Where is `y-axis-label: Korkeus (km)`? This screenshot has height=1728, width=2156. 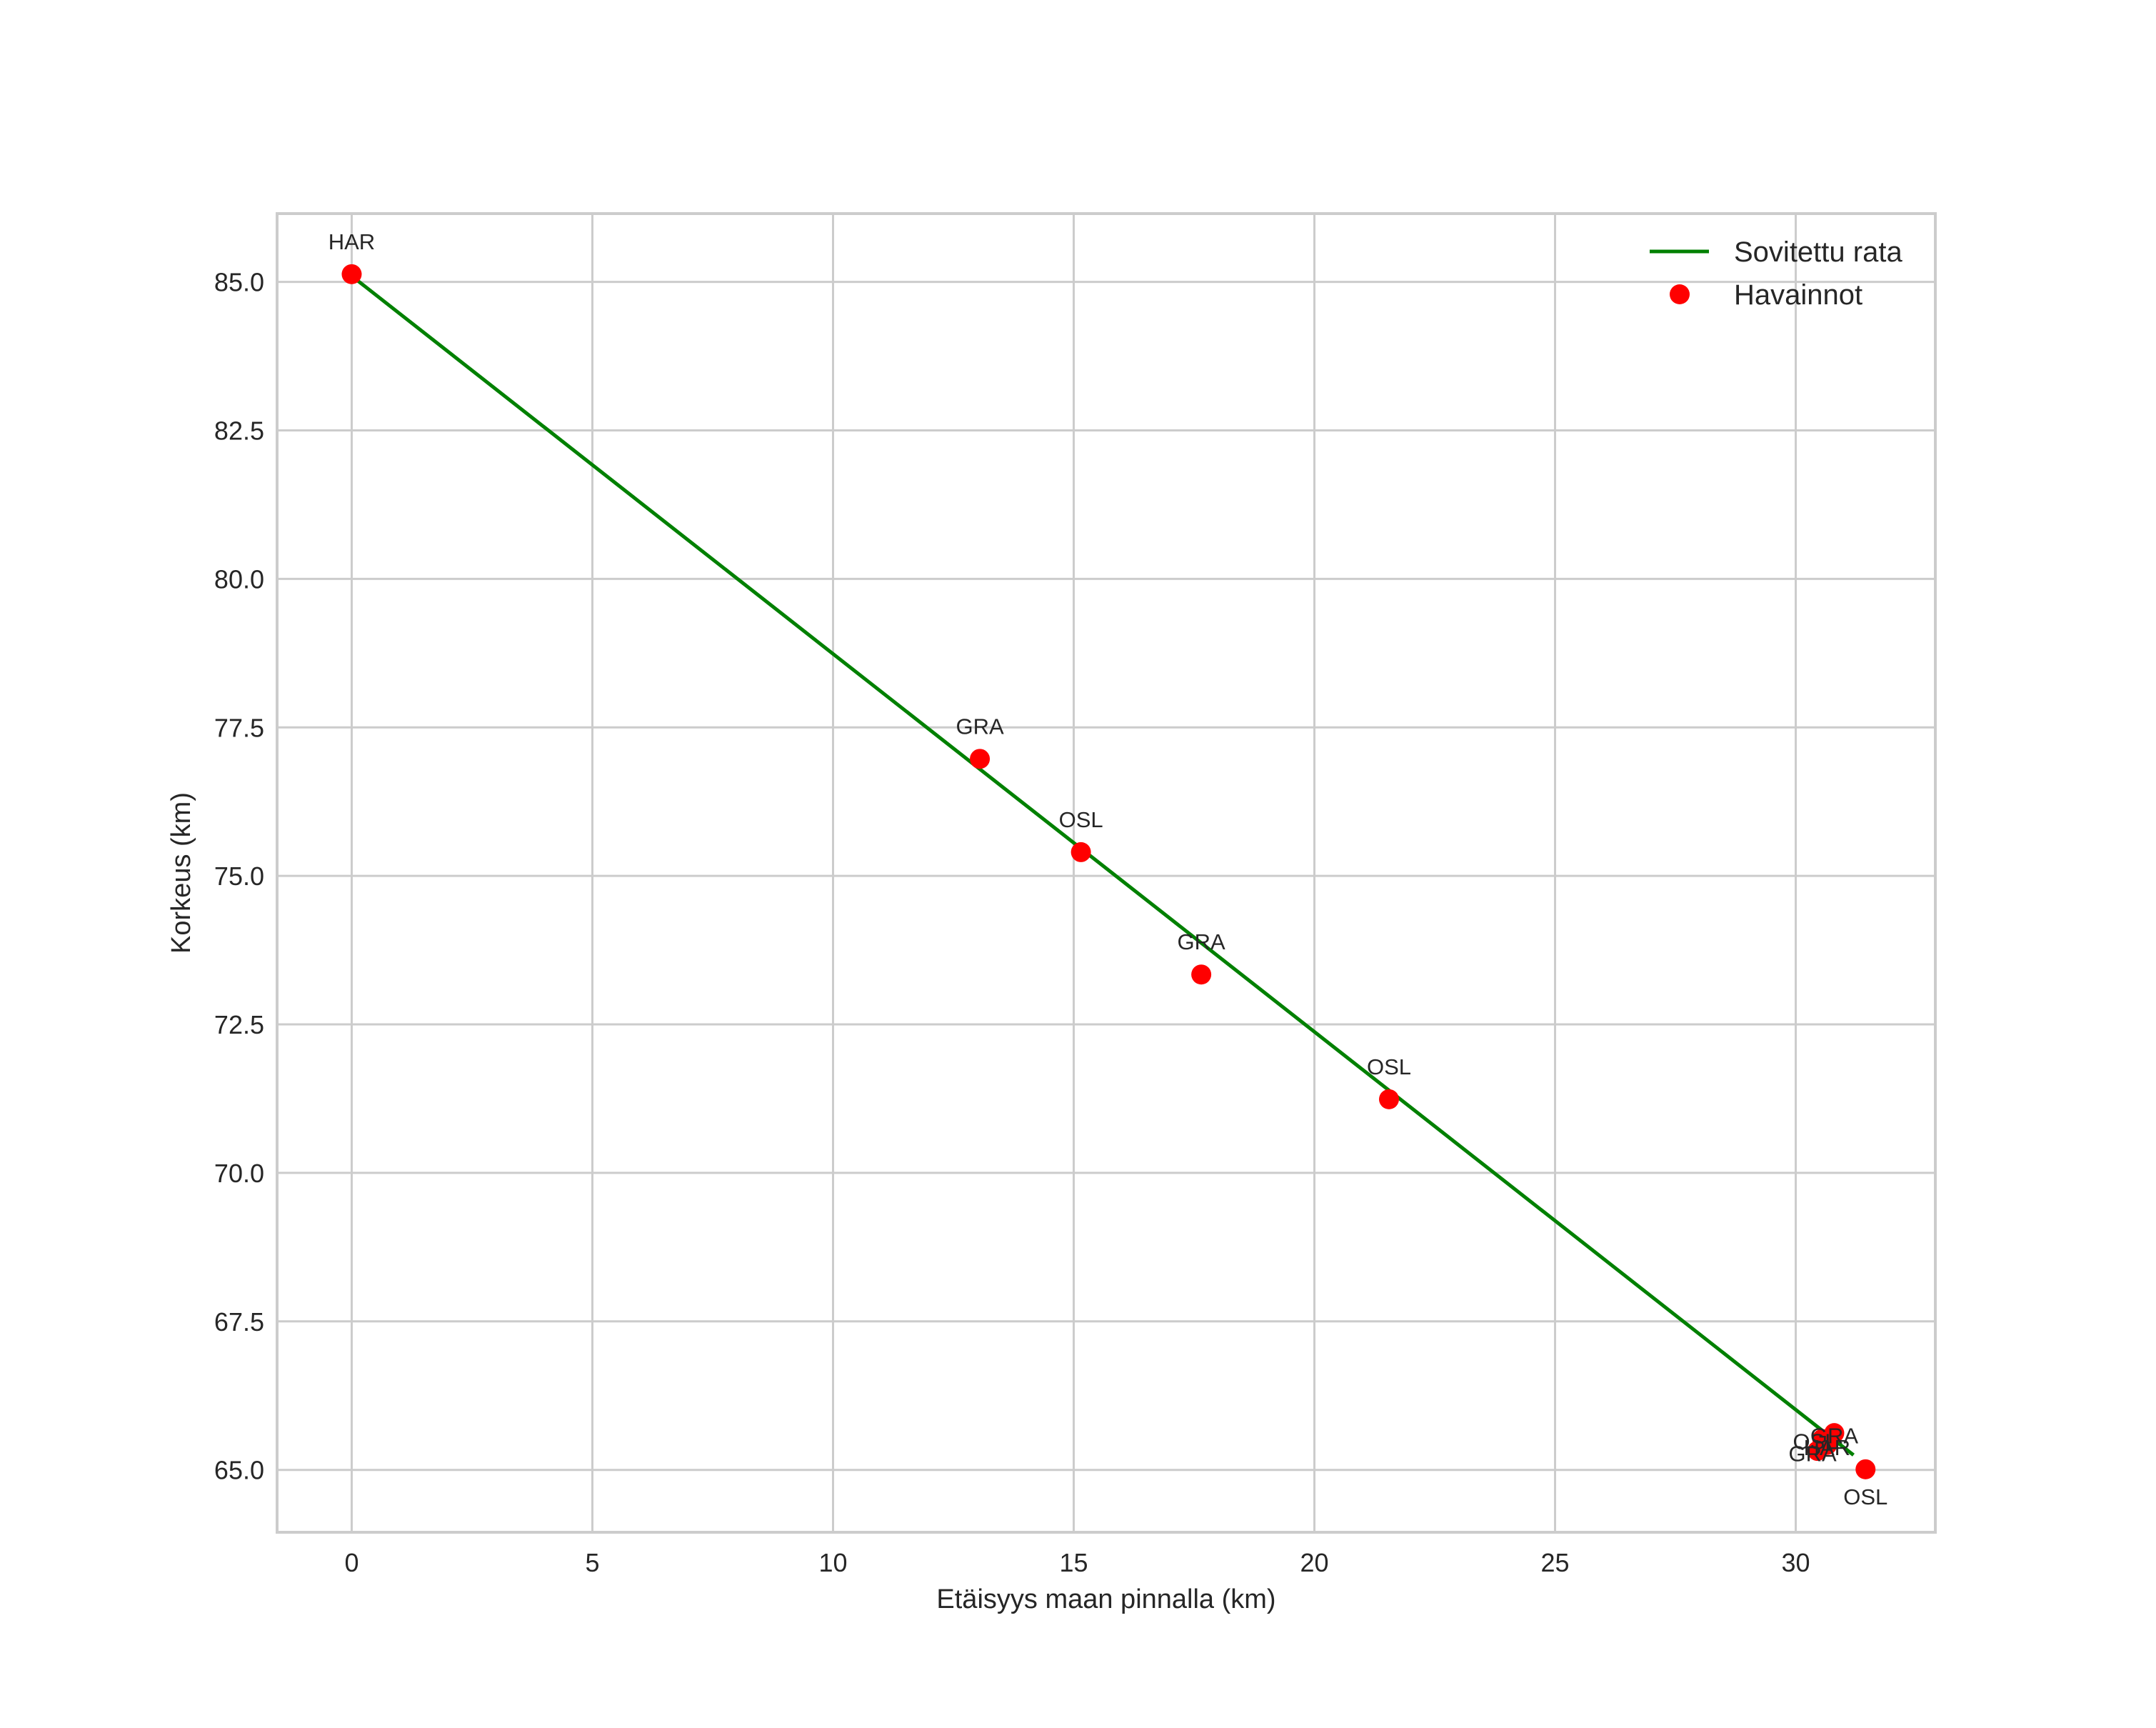 y-axis-label: Korkeus (km) is located at coordinates (181, 873).